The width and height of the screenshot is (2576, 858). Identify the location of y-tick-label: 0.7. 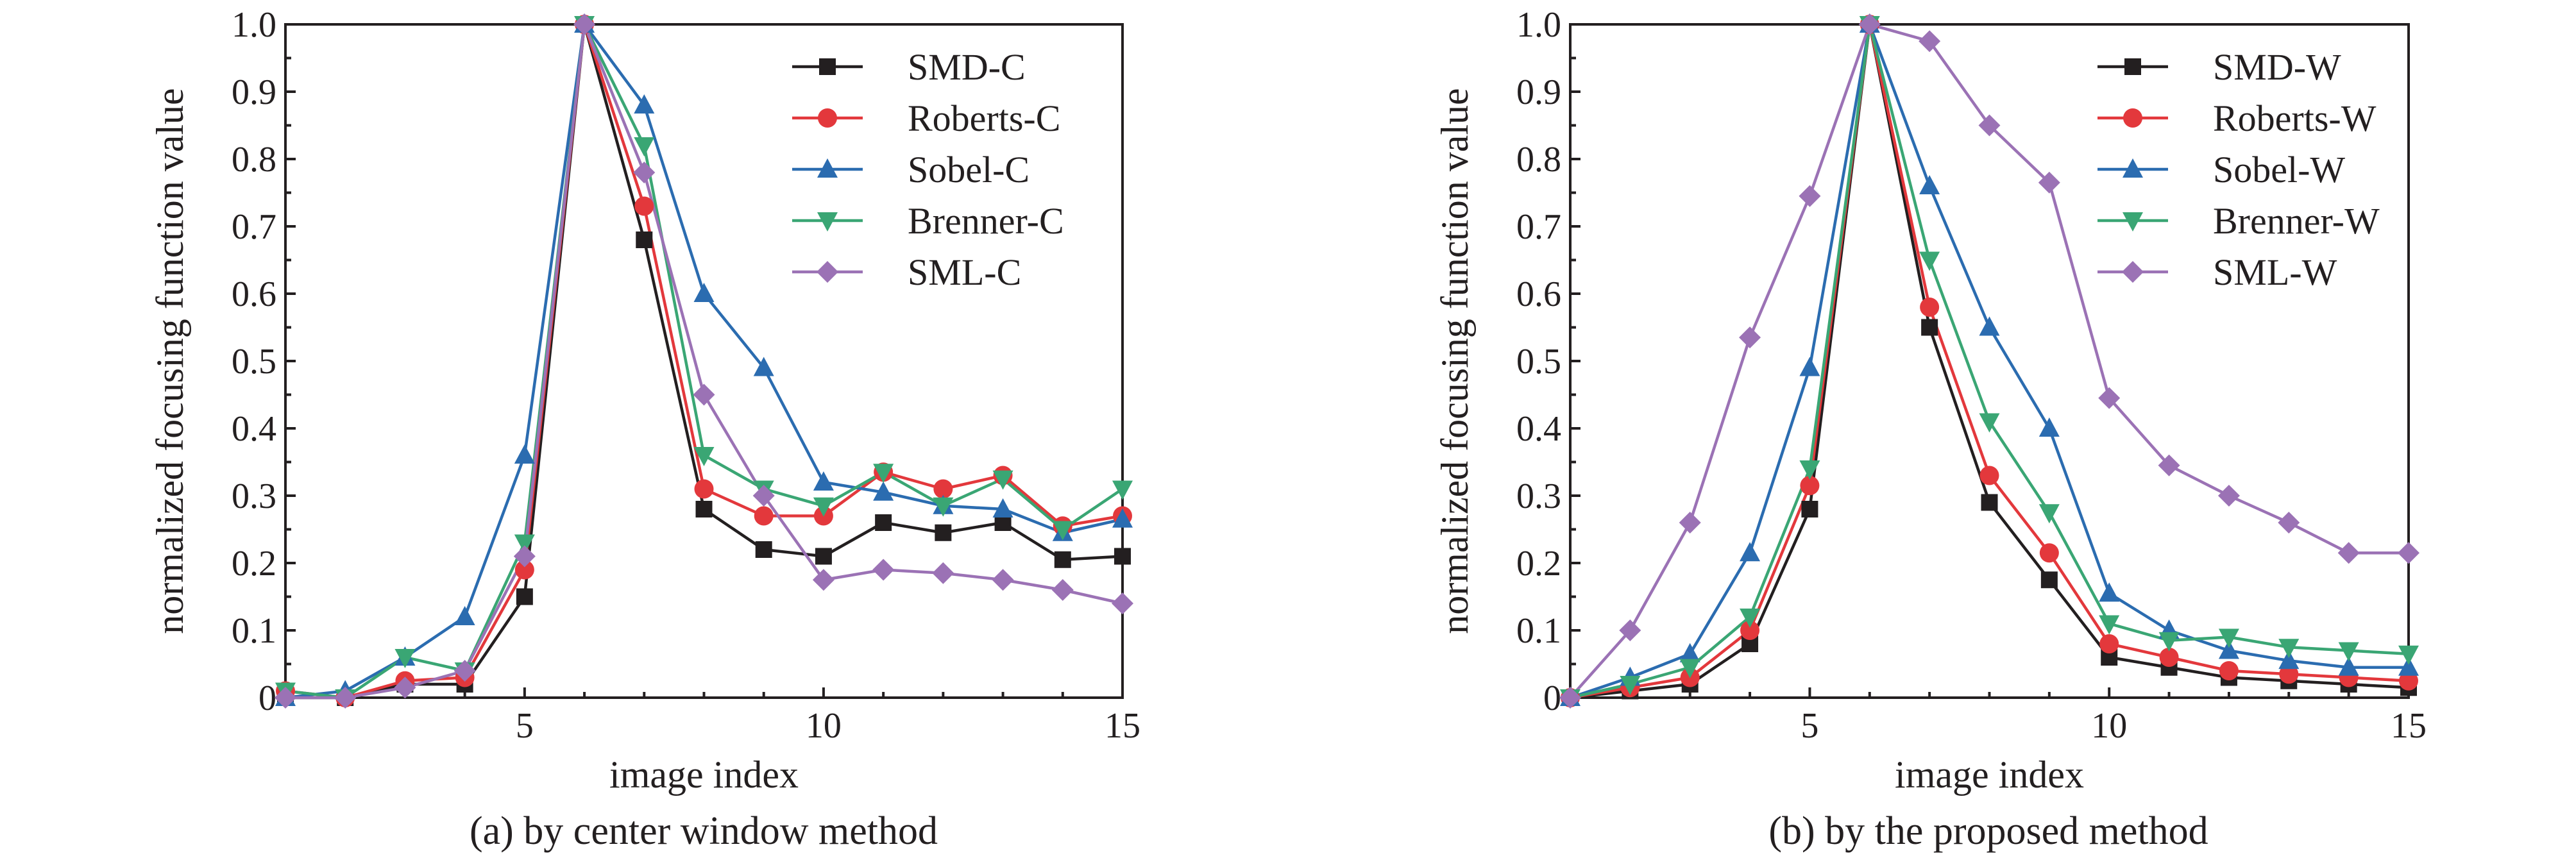
(254, 227).